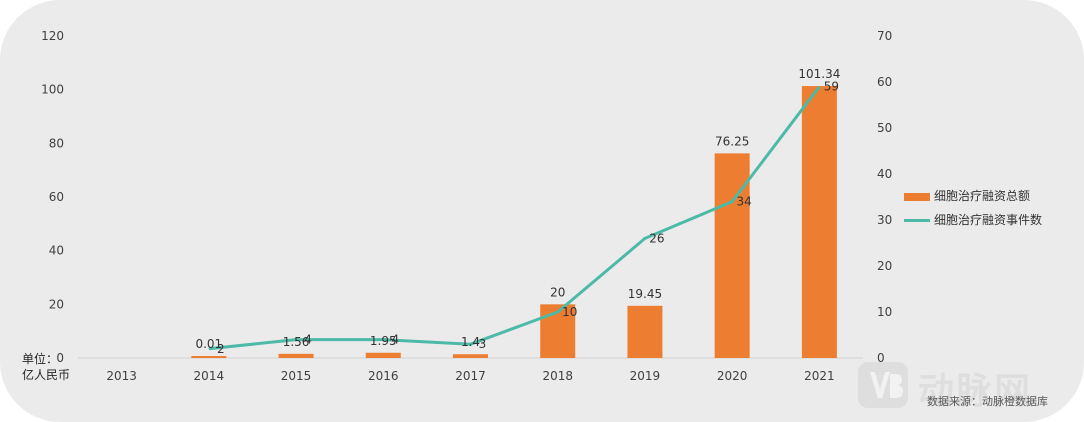  What do you see at coordinates (975, 391) in the screenshot?
I see `watermark-text: 动脉网` at bounding box center [975, 391].